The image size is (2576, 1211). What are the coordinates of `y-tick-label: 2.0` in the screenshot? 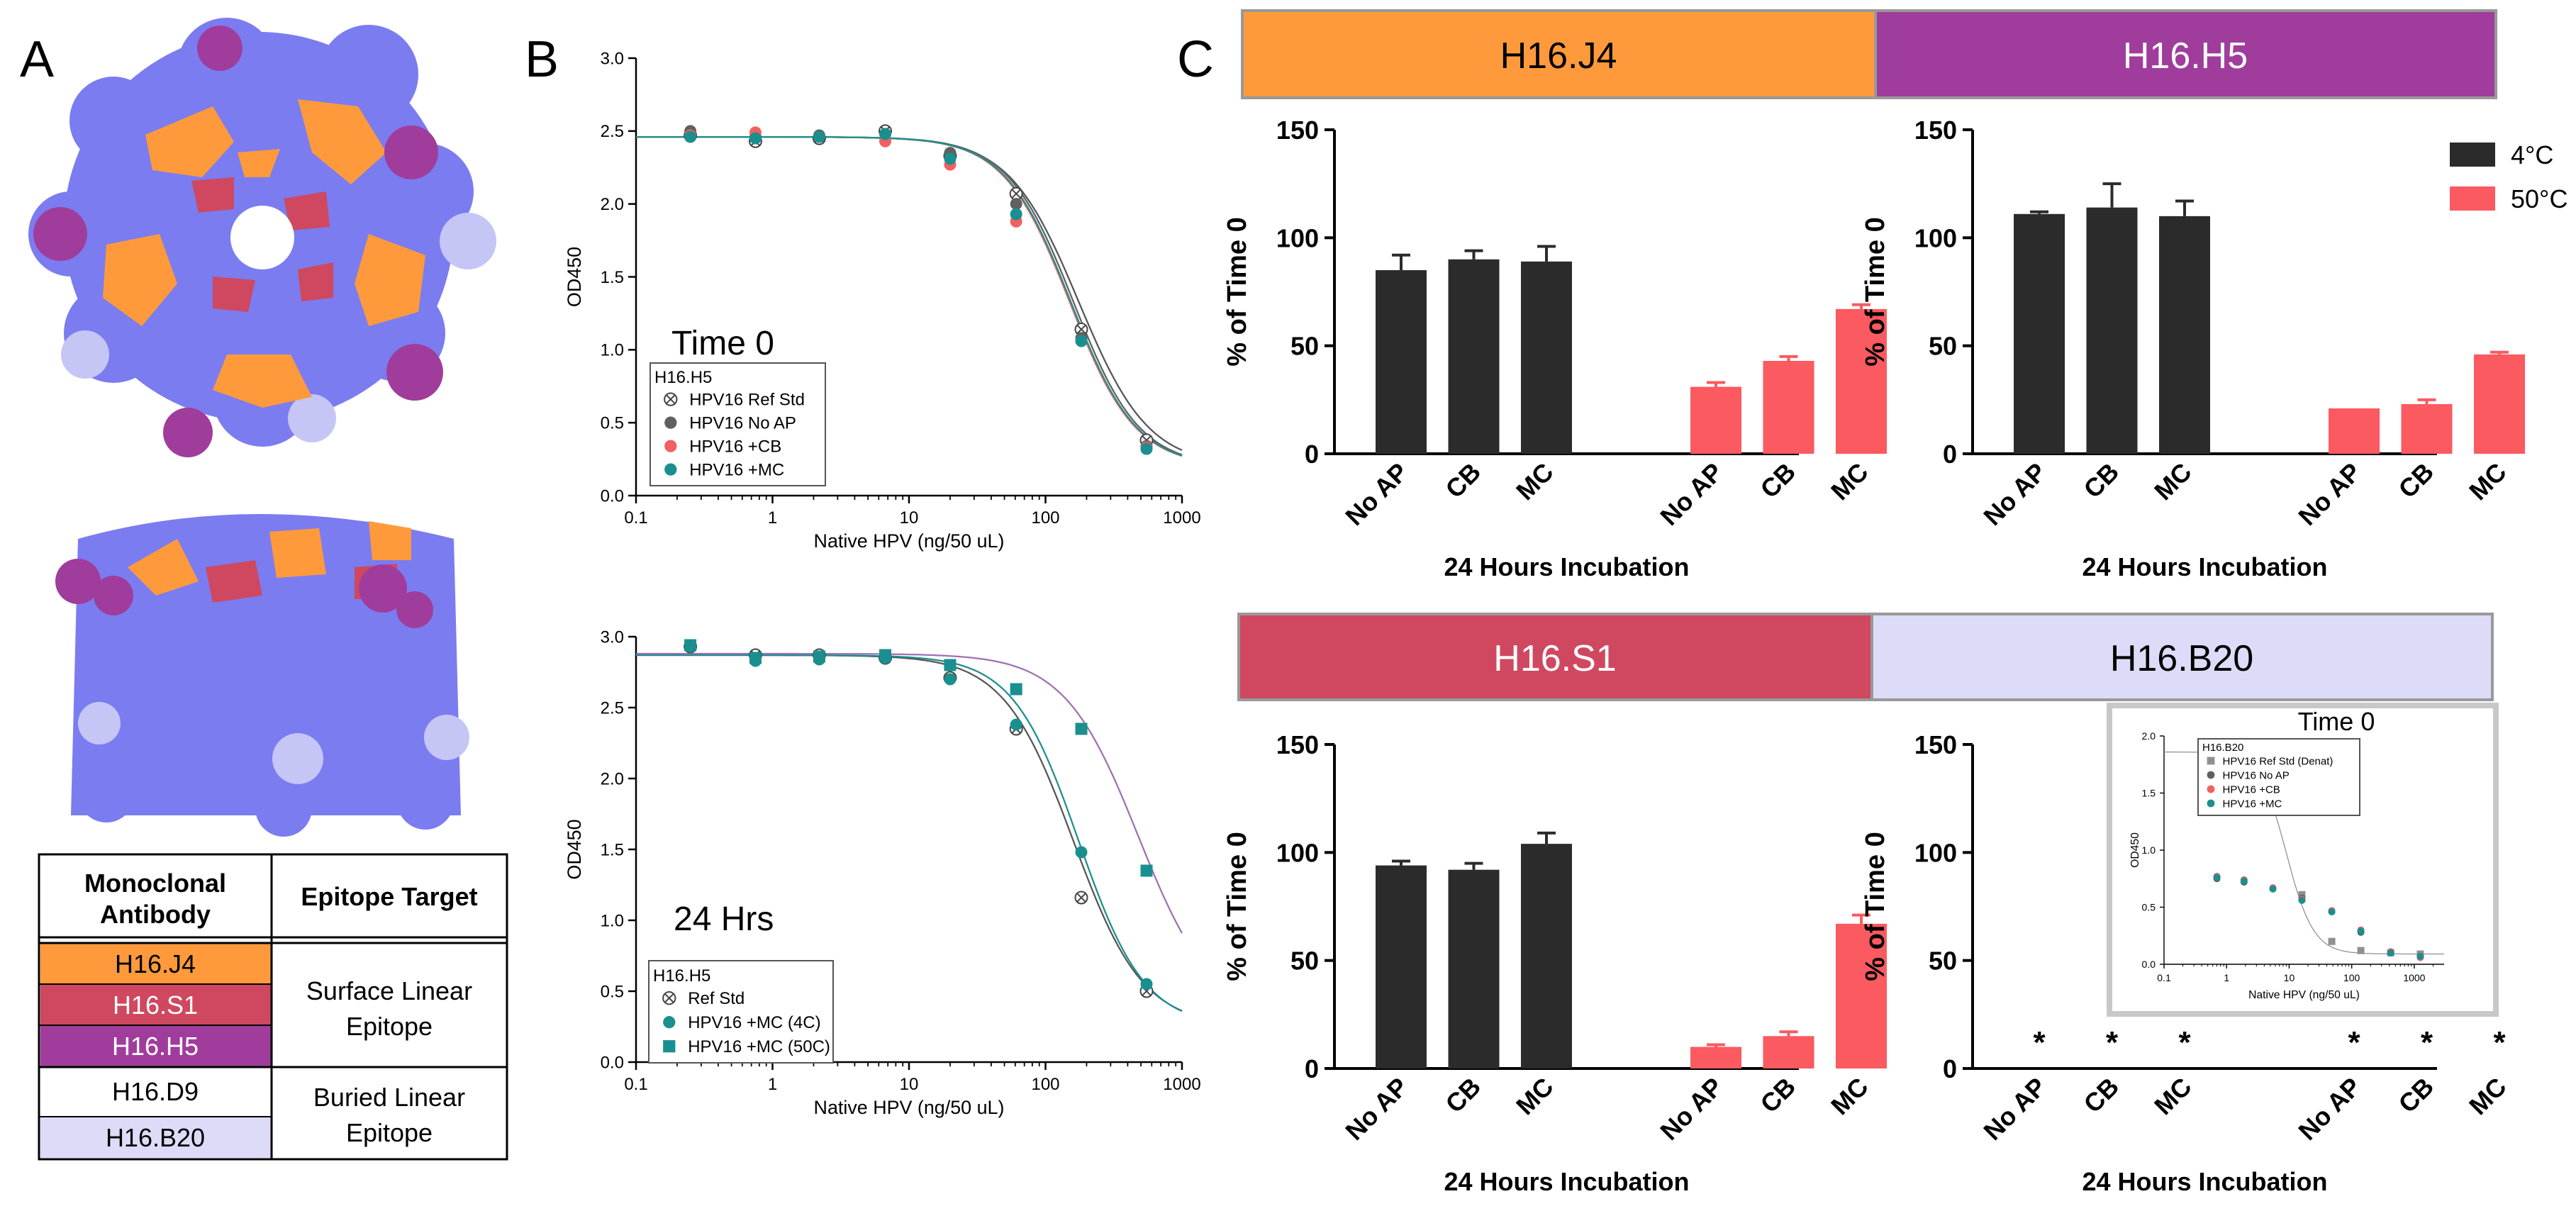 It's located at (612, 778).